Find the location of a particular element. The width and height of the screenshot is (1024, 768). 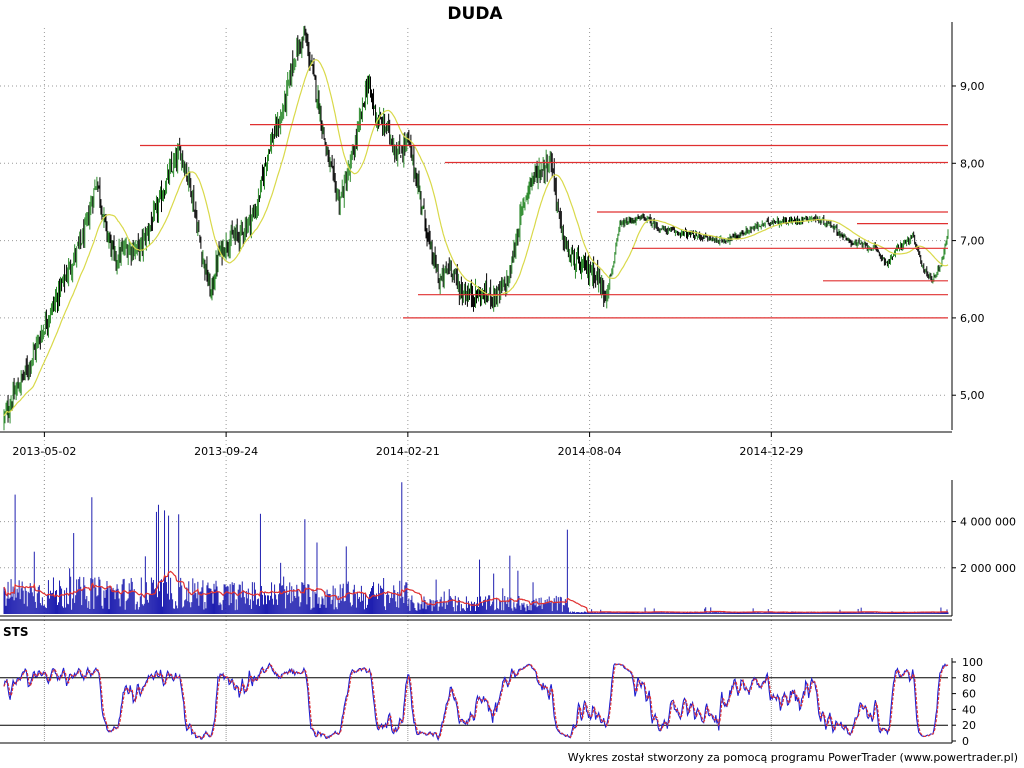

stochastic-k-line is located at coordinates (476, 702).